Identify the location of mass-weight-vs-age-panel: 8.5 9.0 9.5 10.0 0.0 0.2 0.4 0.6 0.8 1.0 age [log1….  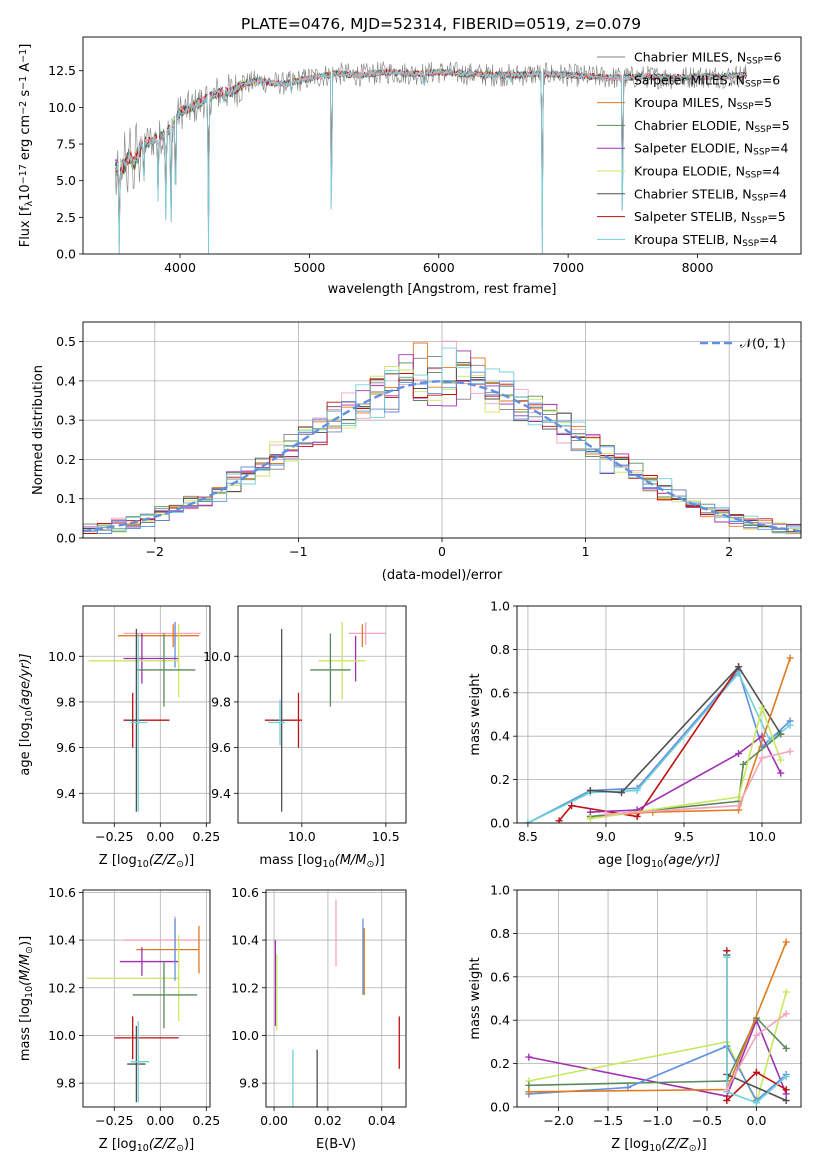
(635, 734).